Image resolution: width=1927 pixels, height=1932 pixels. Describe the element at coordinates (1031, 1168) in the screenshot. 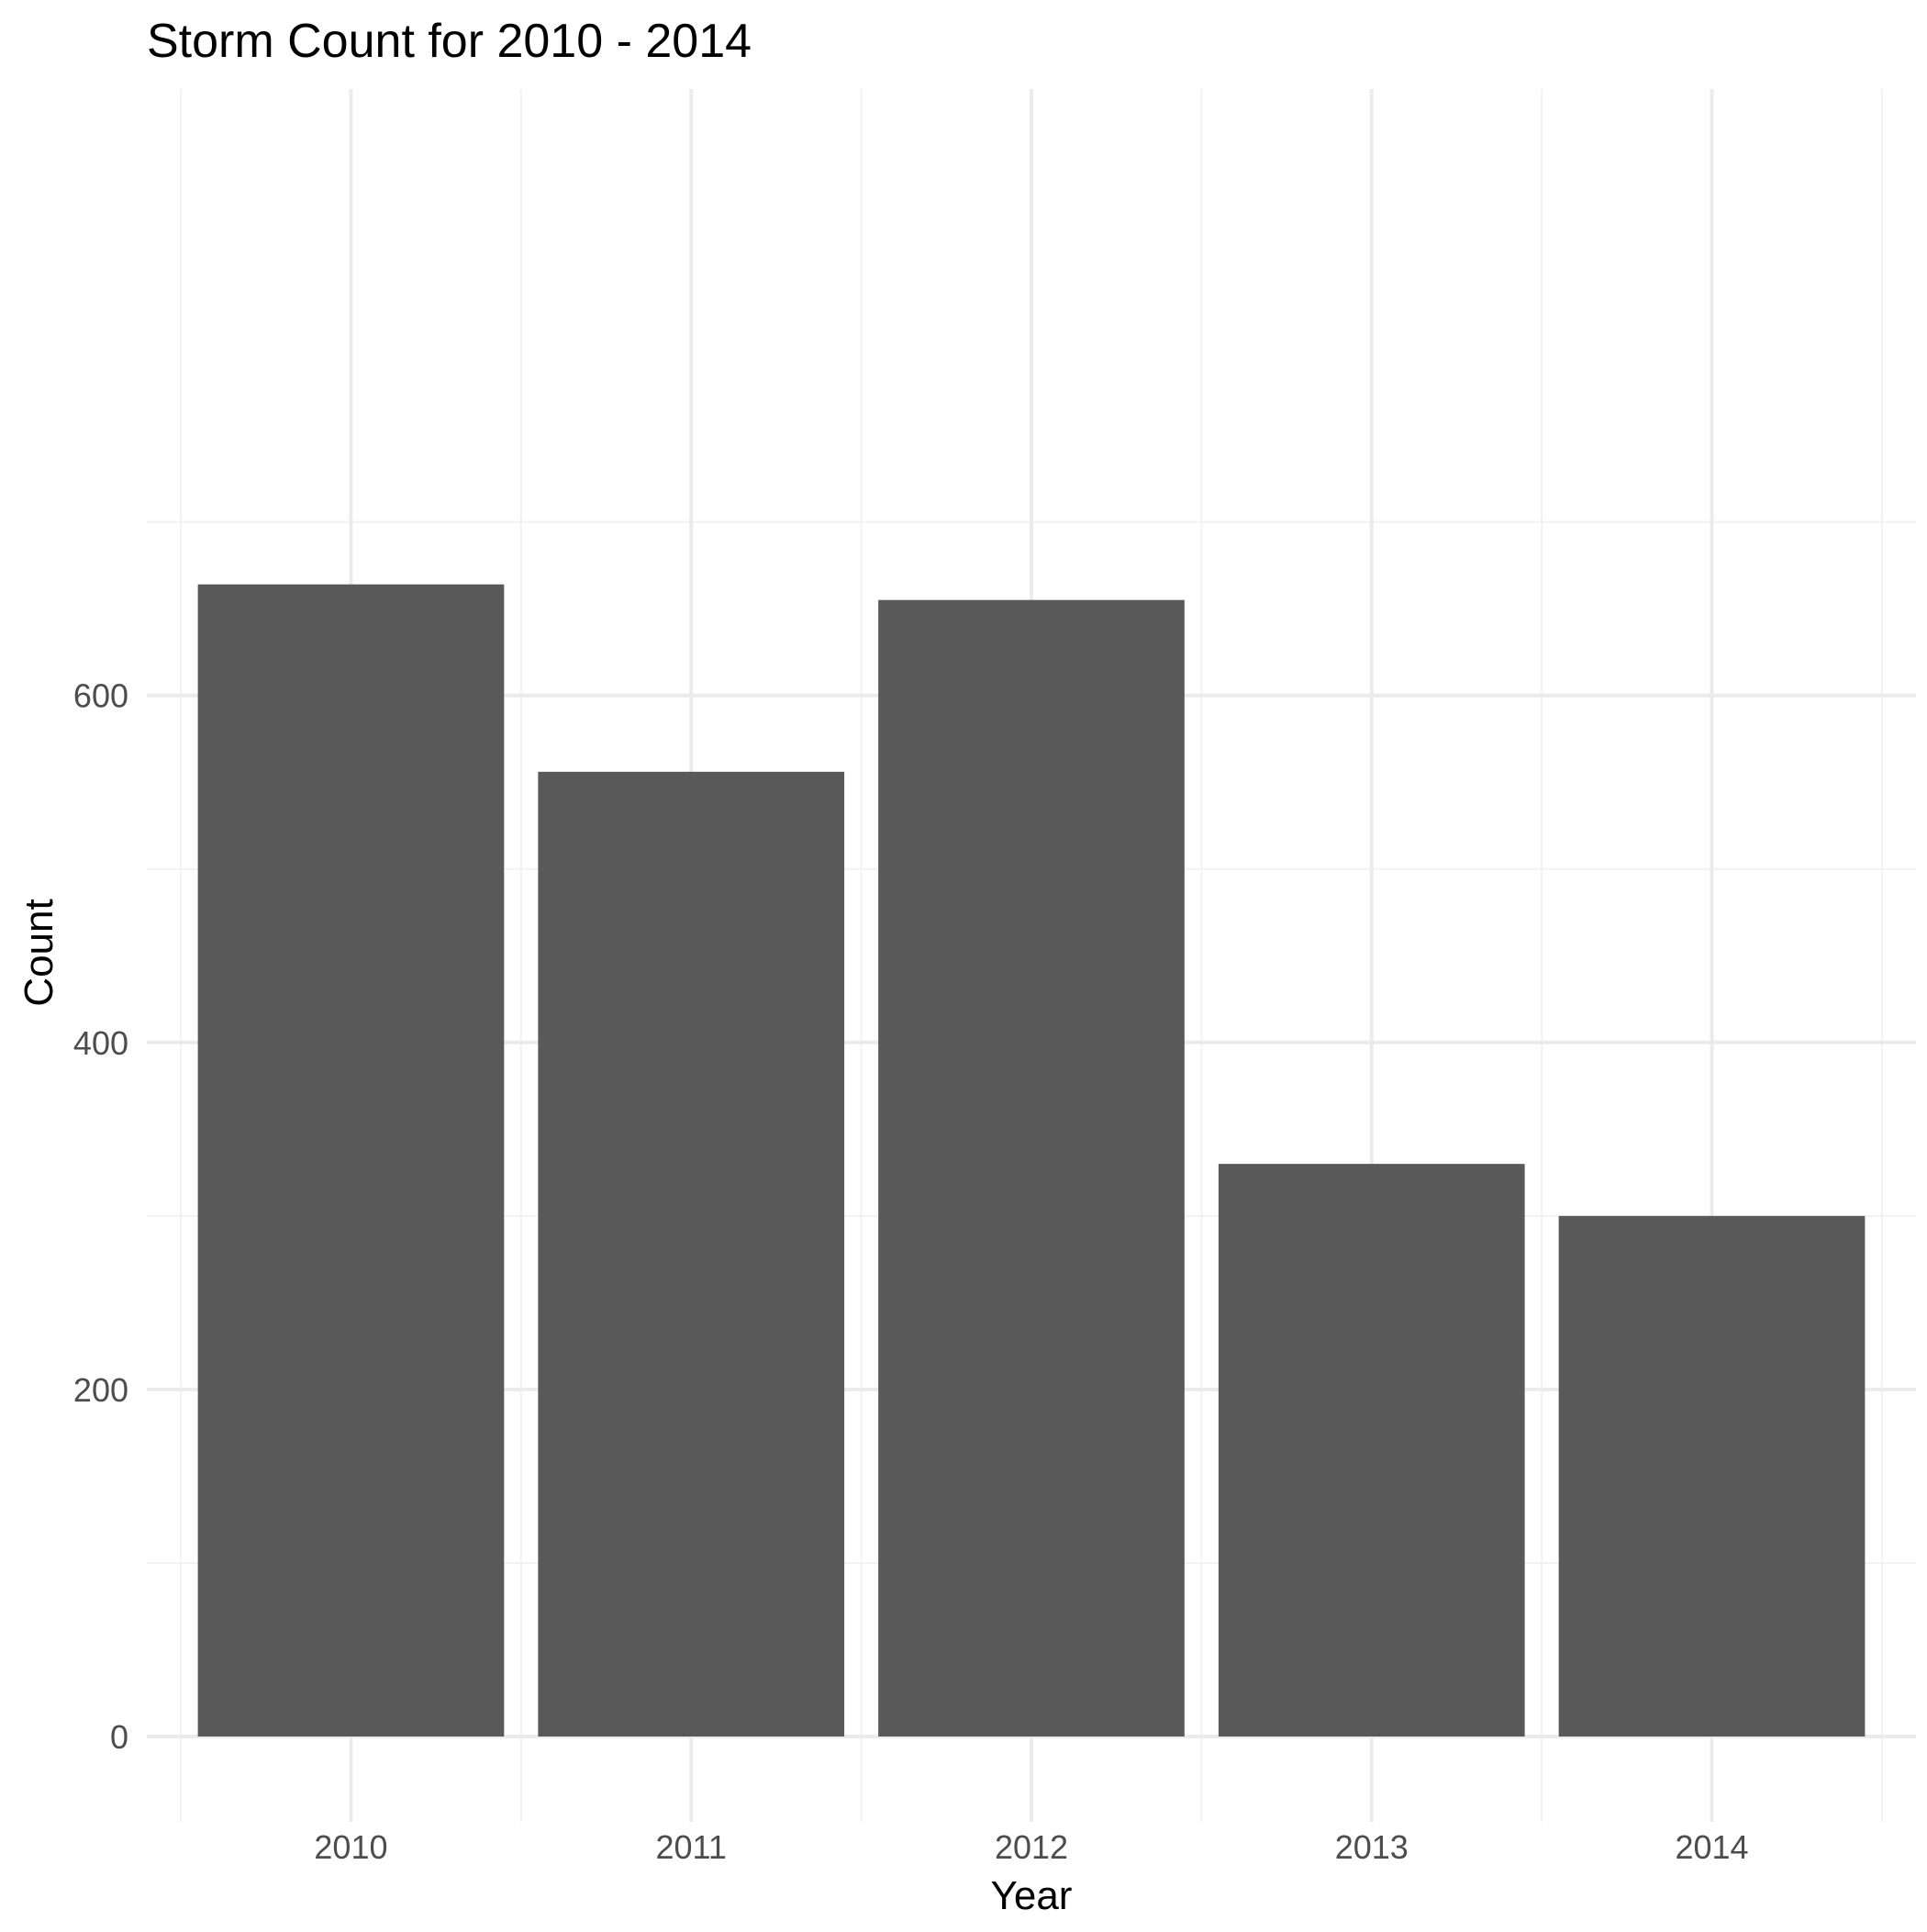

I see `bar-2012` at that location.